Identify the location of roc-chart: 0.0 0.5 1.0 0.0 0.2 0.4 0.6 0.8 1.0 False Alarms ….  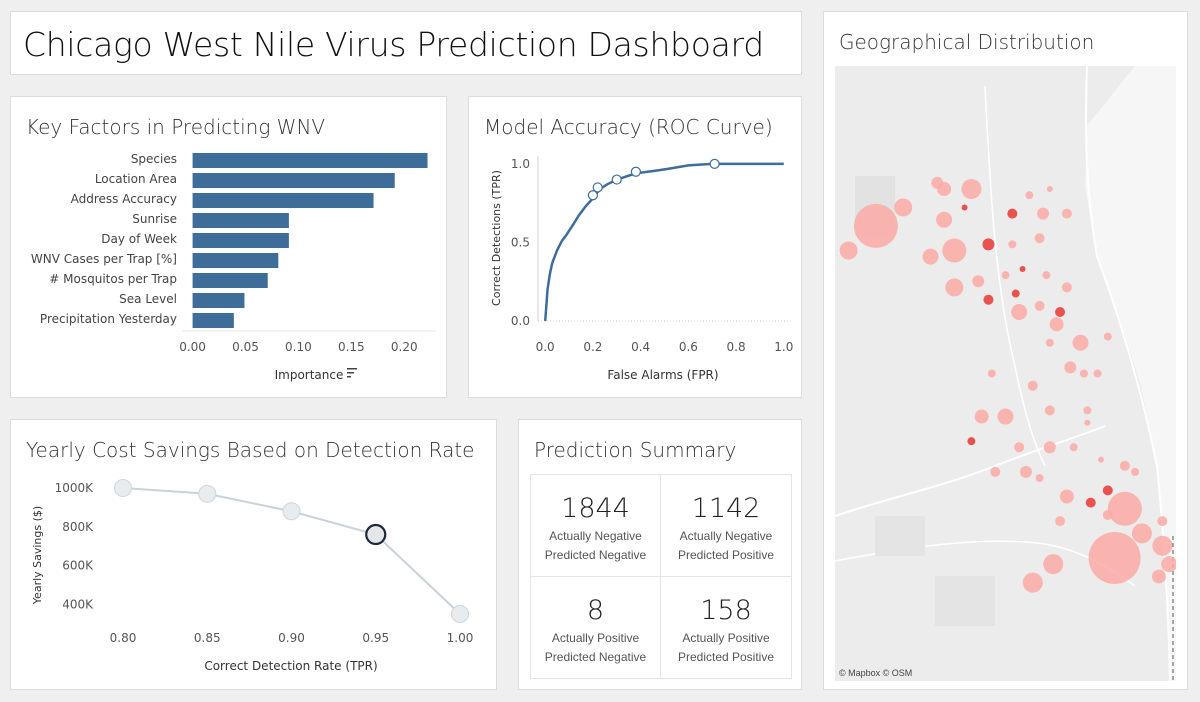
(635, 247).